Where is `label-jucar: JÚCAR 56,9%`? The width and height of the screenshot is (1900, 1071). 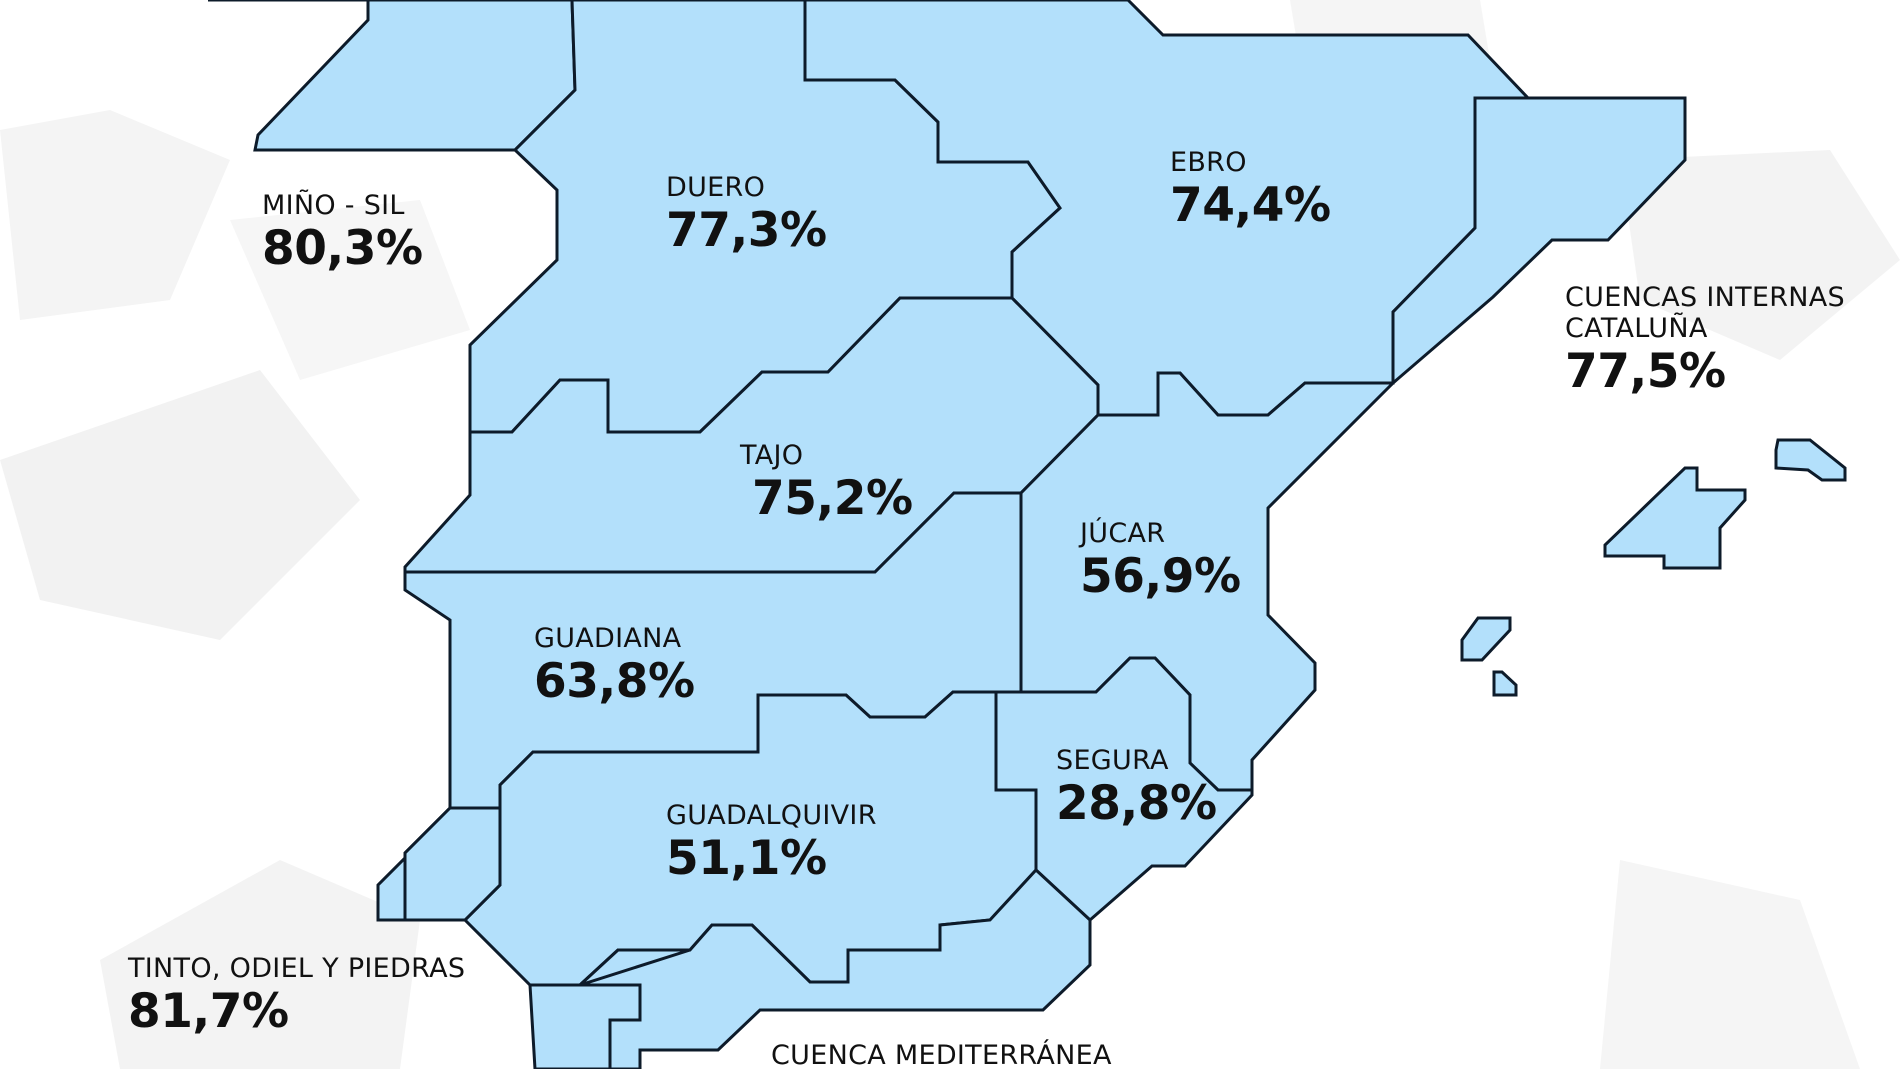 label-jucar: JÚCAR 56,9% is located at coordinates (1160, 561).